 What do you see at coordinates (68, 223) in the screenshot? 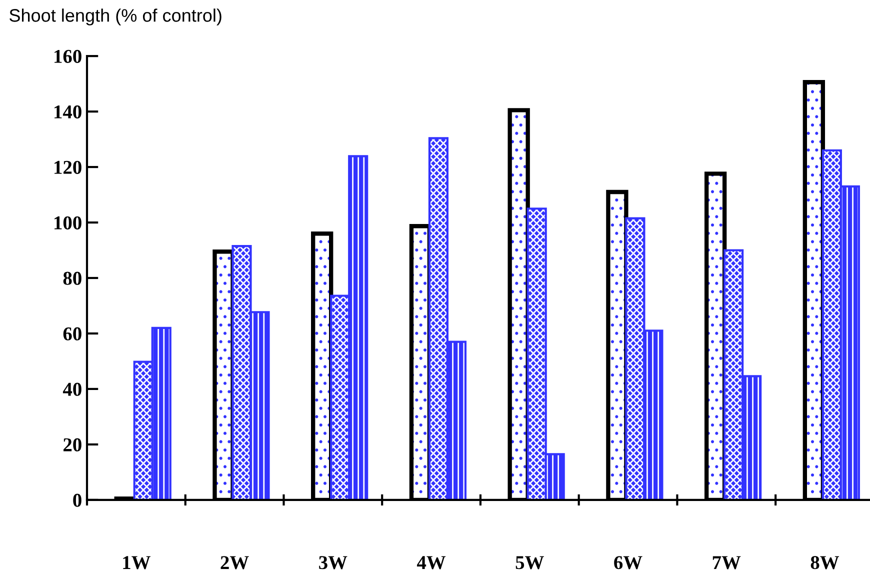
I see `y-tick-label: 100` at bounding box center [68, 223].